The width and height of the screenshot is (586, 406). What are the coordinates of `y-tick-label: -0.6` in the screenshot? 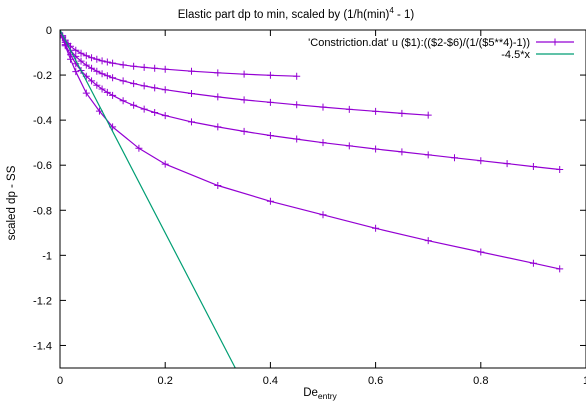 It's located at (42, 166).